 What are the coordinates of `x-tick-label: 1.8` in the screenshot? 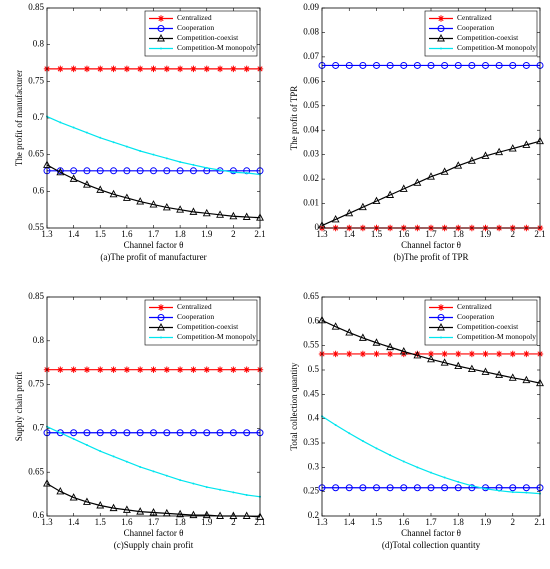 It's located at (459, 522).